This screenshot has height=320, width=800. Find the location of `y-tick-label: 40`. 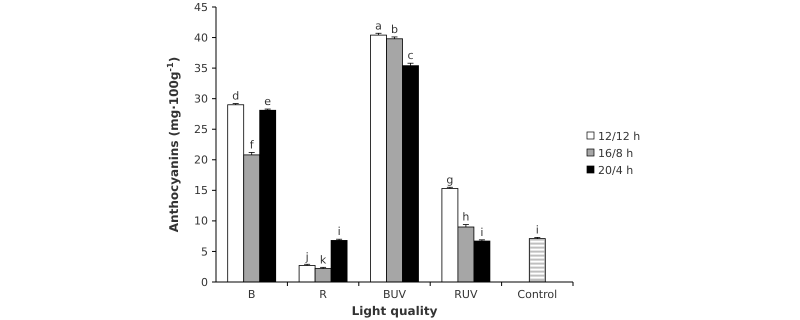

y-tick-label: 40 is located at coordinates (201, 37).